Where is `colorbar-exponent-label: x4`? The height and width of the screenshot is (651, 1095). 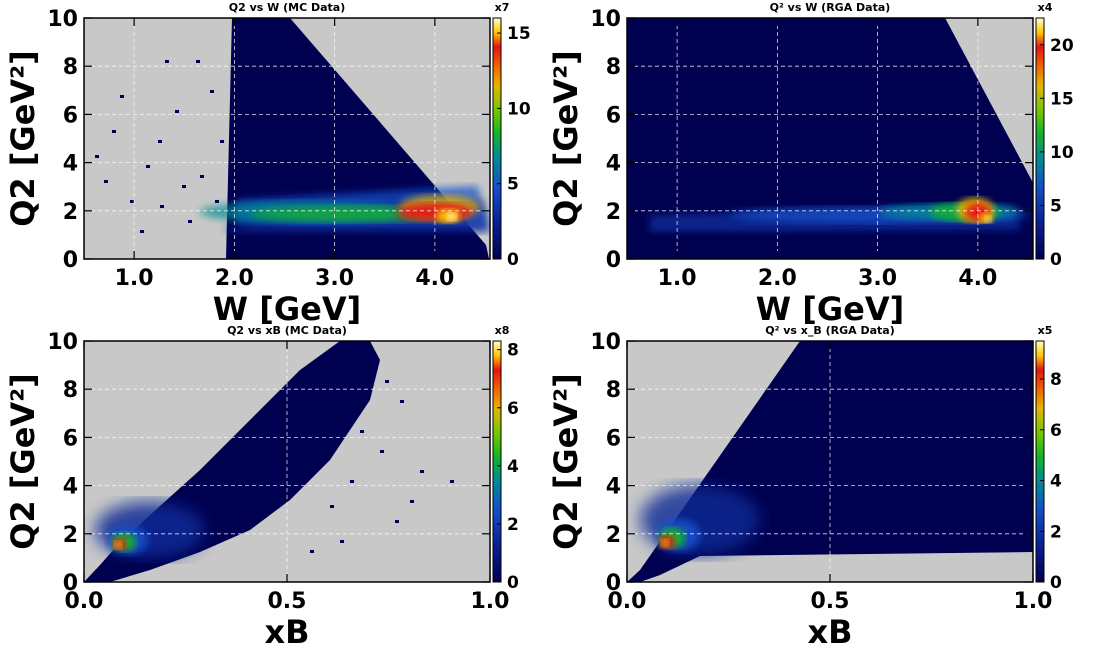
colorbar-exponent-label: x4 is located at coordinates (1045, 7).